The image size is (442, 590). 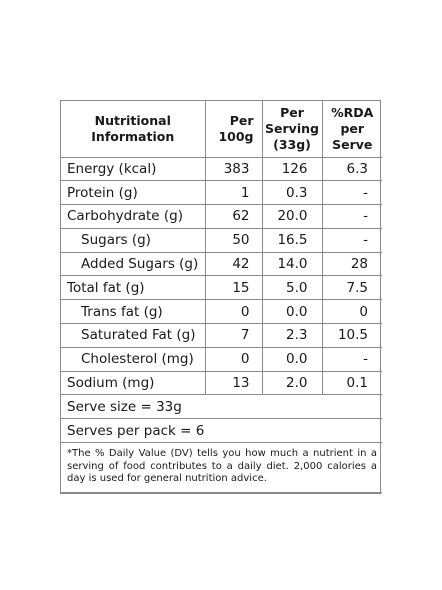 I want to click on rda-value: 6.3, so click(x=351, y=169).